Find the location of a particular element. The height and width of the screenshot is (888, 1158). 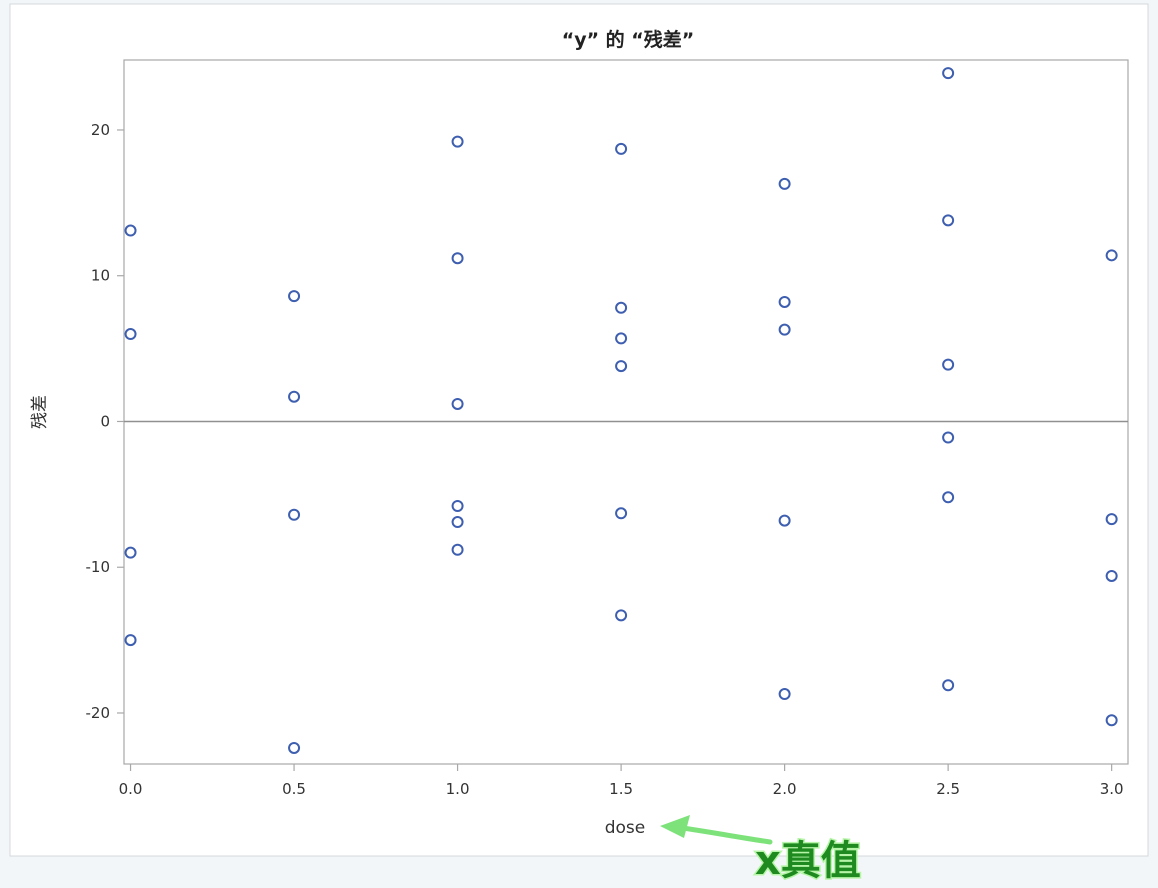

x-tick-label: 2.5 is located at coordinates (948, 789).